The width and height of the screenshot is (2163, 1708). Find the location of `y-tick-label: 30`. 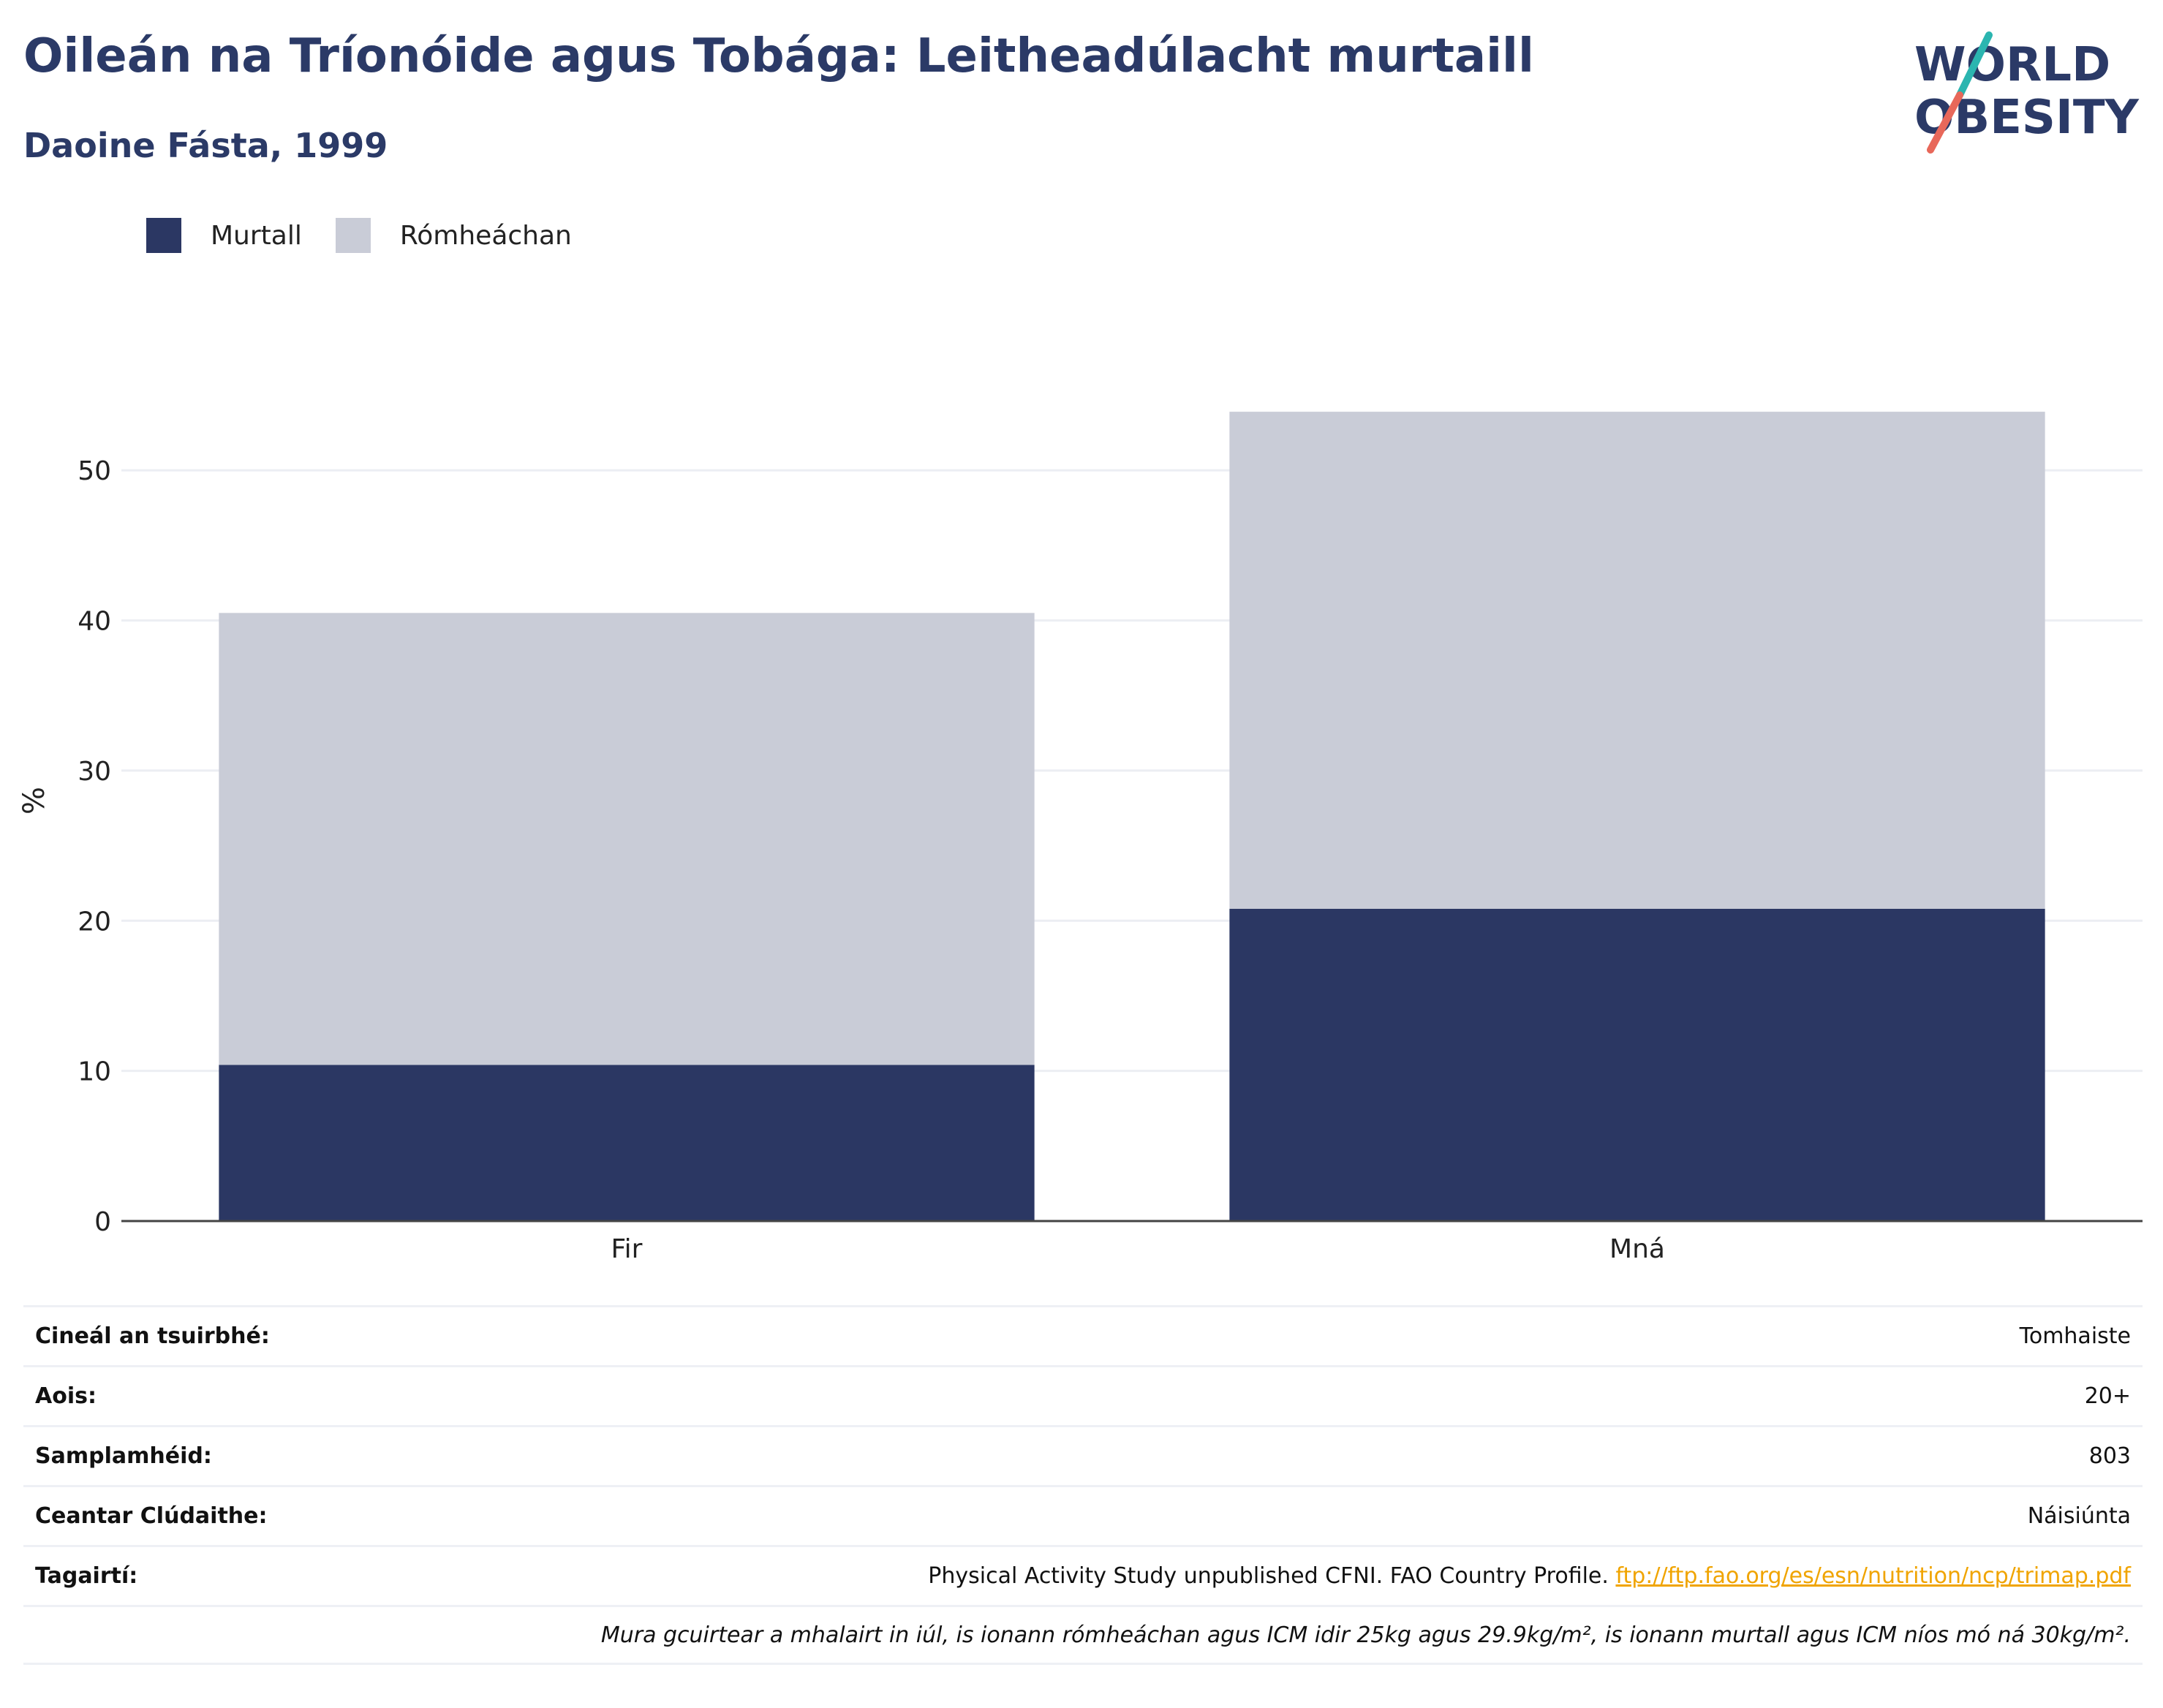

y-tick-label: 30 is located at coordinates (95, 772).